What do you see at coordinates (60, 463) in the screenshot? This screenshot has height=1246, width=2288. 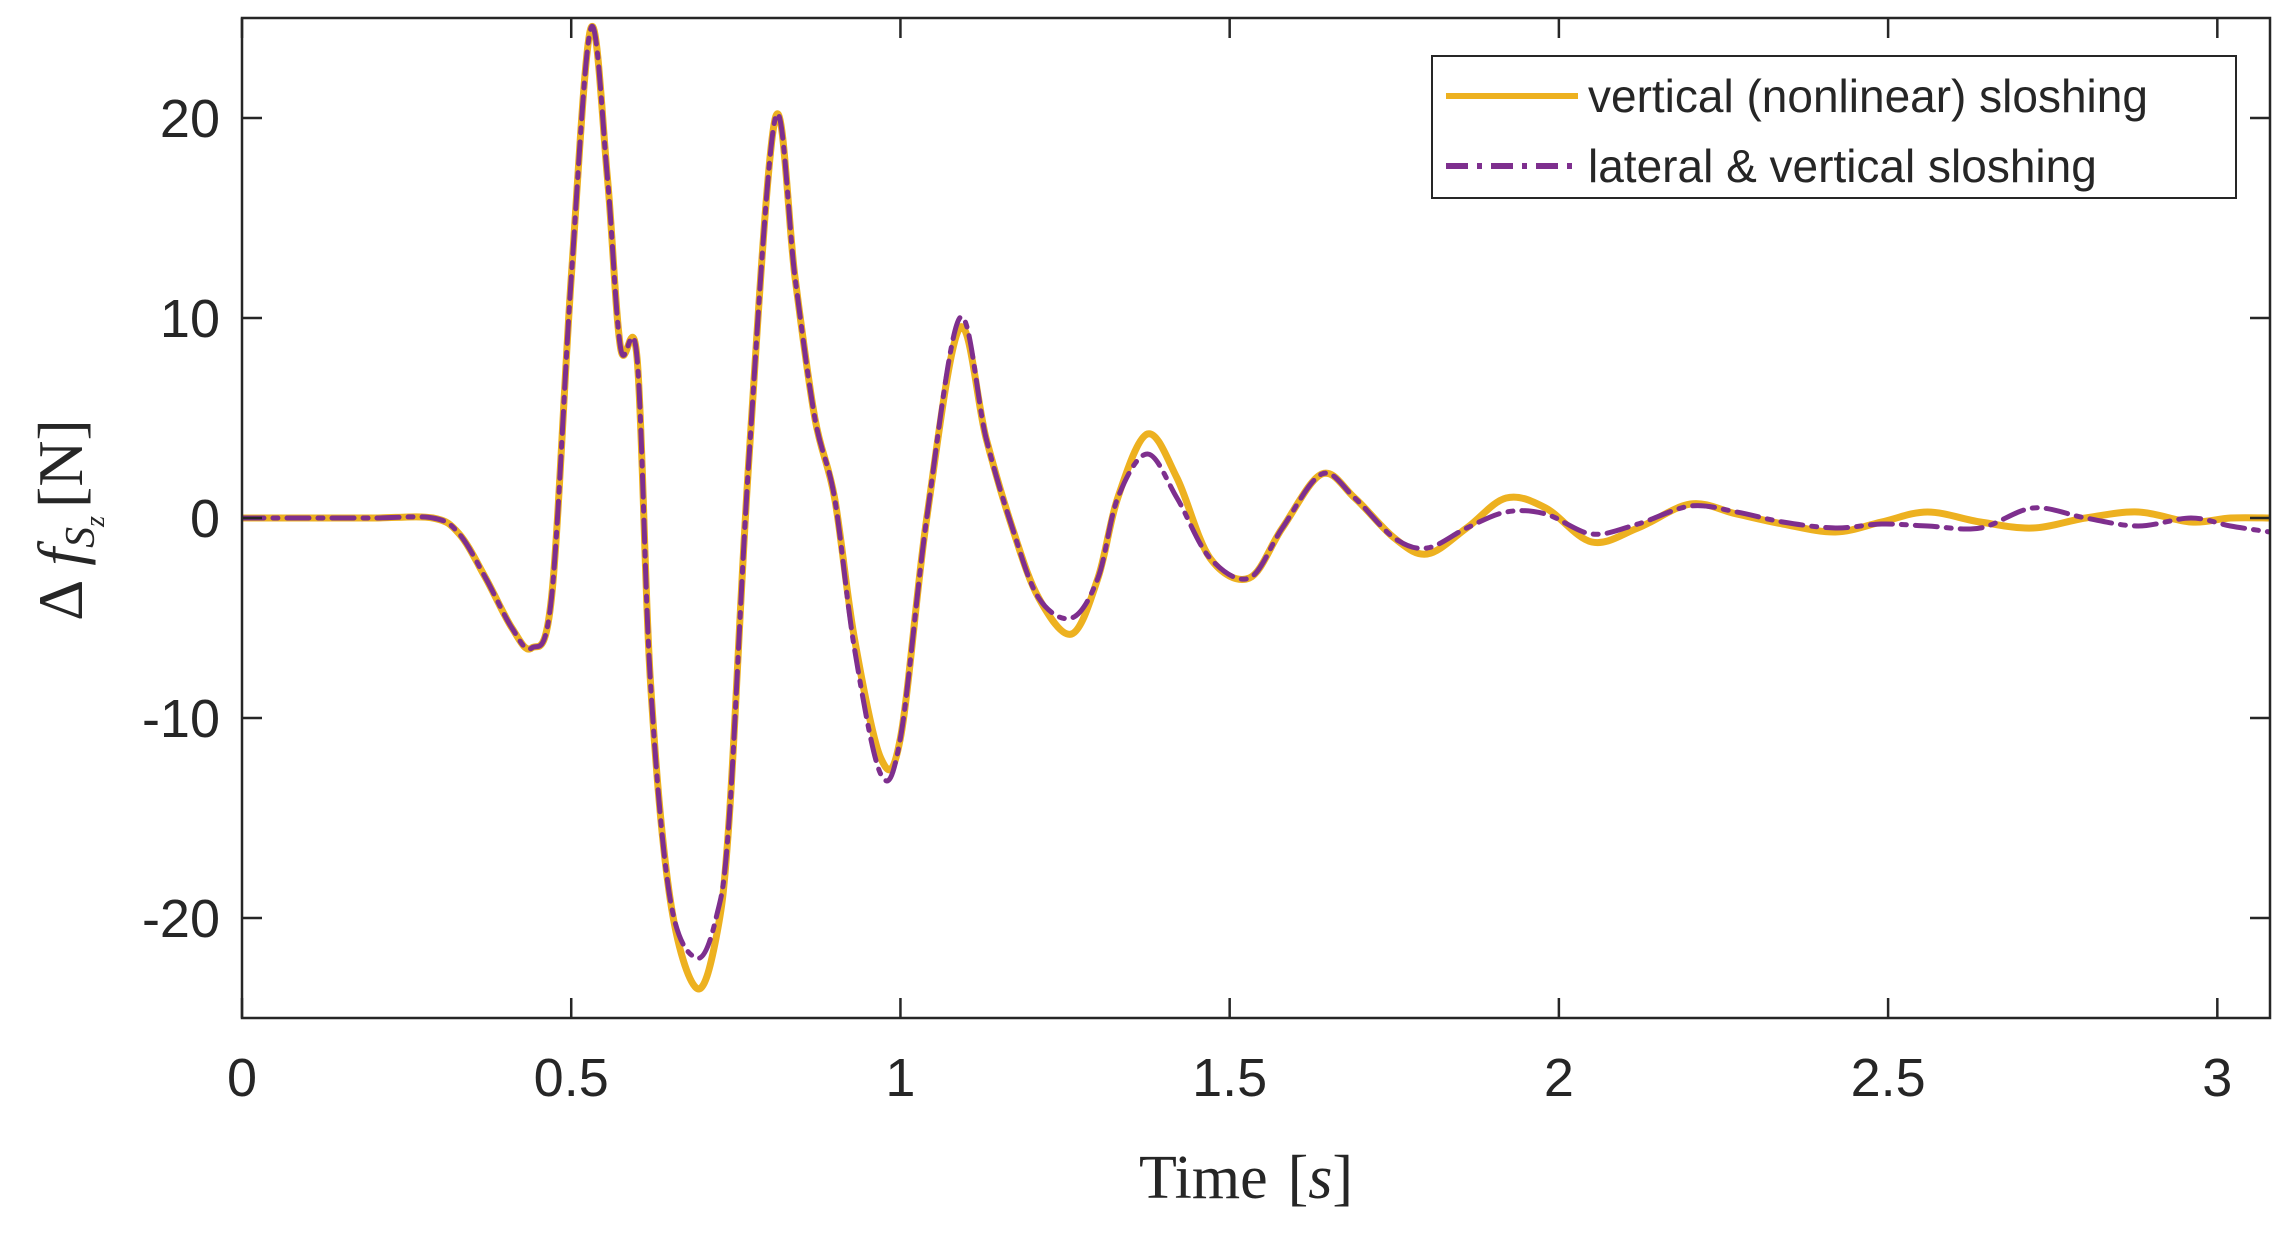 I see `y-axis-unit: N` at bounding box center [60, 463].